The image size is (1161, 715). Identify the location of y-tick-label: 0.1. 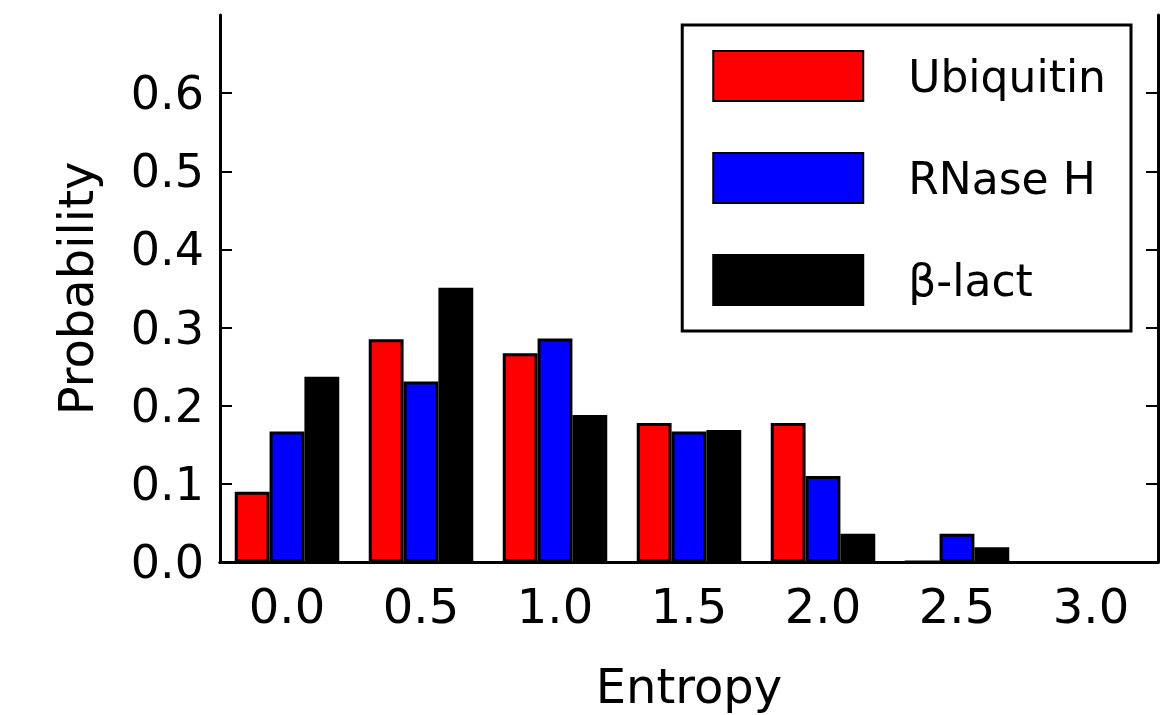
(167, 483).